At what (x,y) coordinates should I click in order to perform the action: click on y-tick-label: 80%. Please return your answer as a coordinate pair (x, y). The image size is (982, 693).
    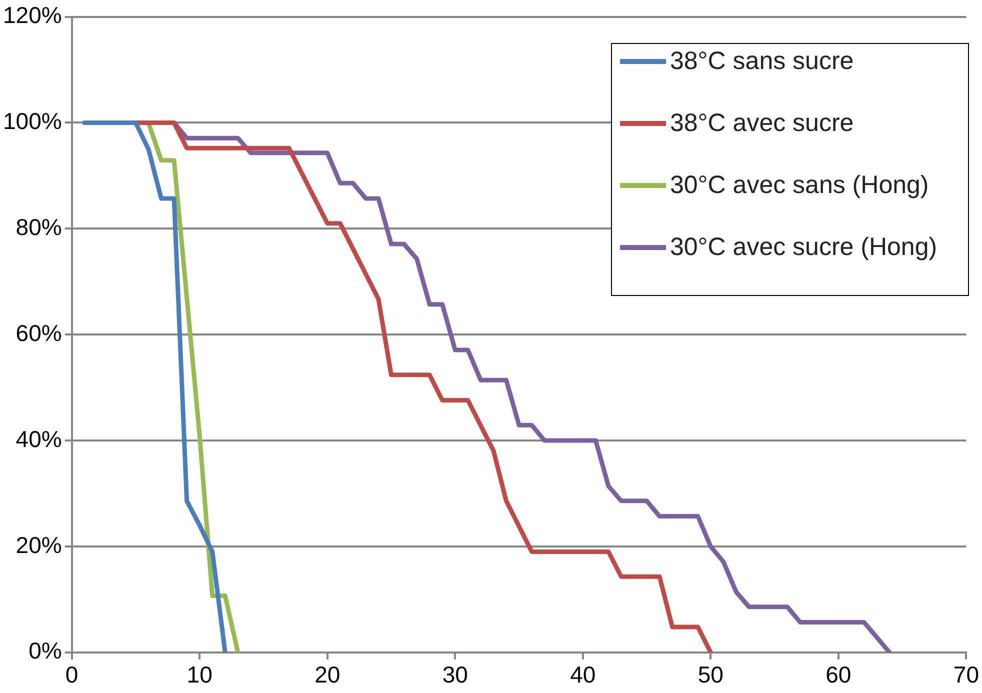
    Looking at the image, I should click on (39, 227).